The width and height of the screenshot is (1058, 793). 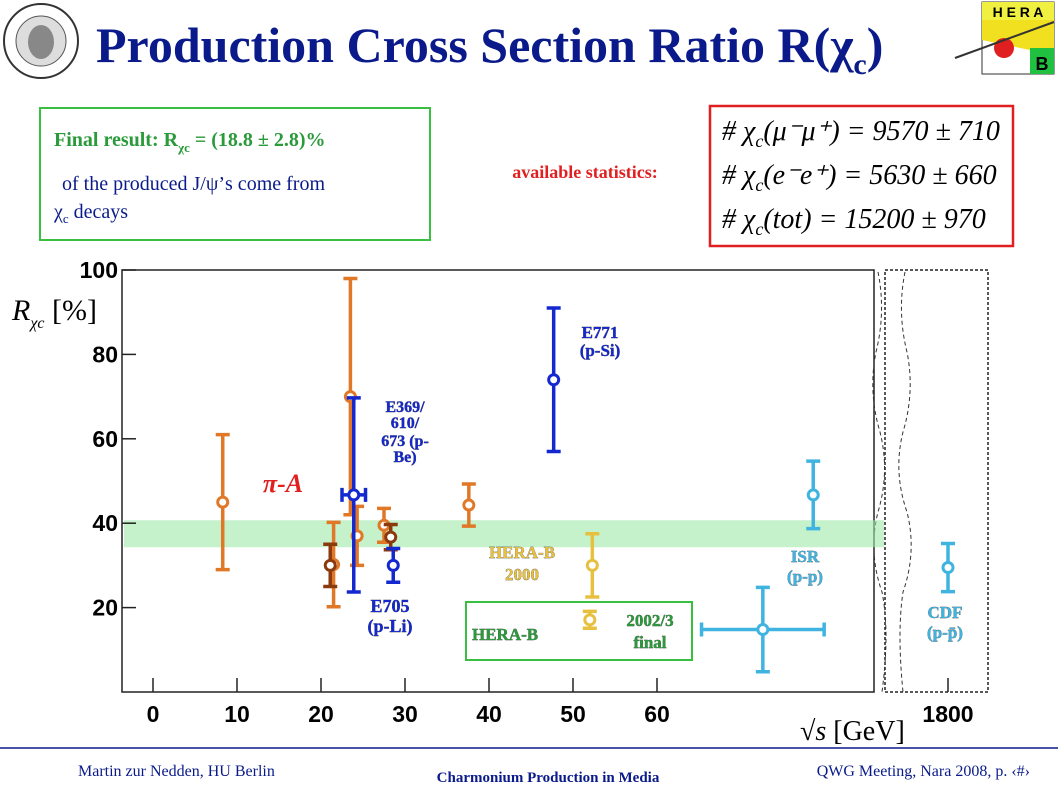 What do you see at coordinates (489, 49) in the screenshot?
I see `slide-title: Production Cross Section Ratio R(χc)` at bounding box center [489, 49].